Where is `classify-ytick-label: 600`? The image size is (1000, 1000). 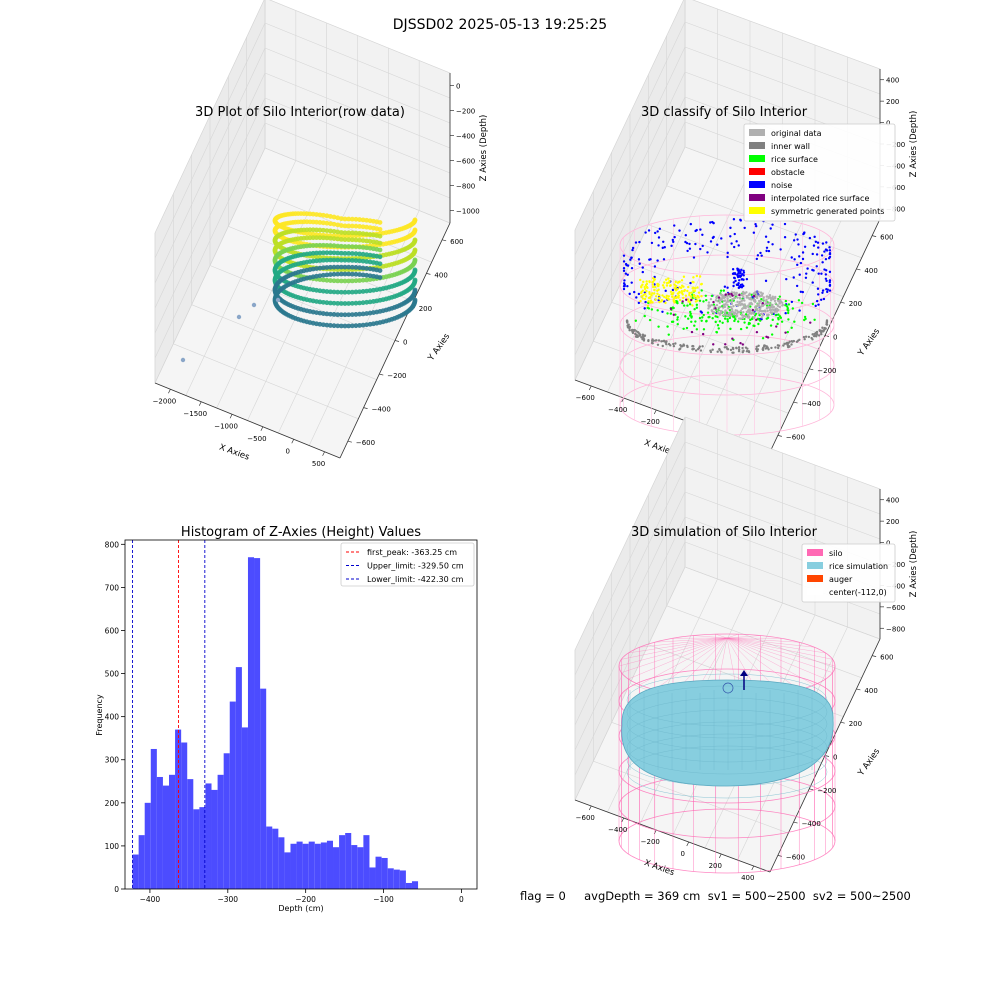
classify-ytick-label: 600 is located at coordinates (886, 238).